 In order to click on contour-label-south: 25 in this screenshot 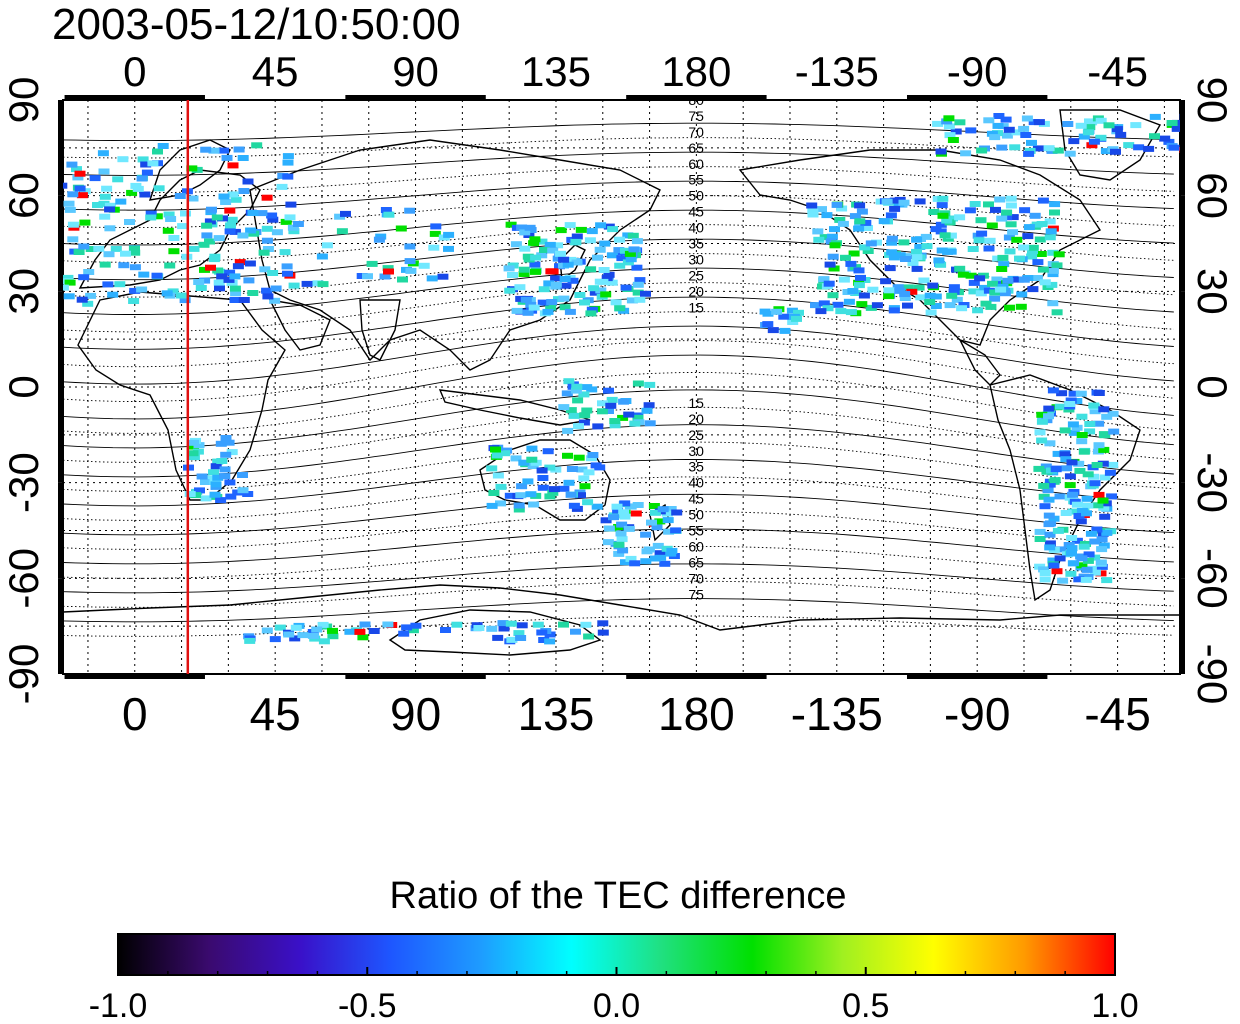, I will do `click(696, 435)`.